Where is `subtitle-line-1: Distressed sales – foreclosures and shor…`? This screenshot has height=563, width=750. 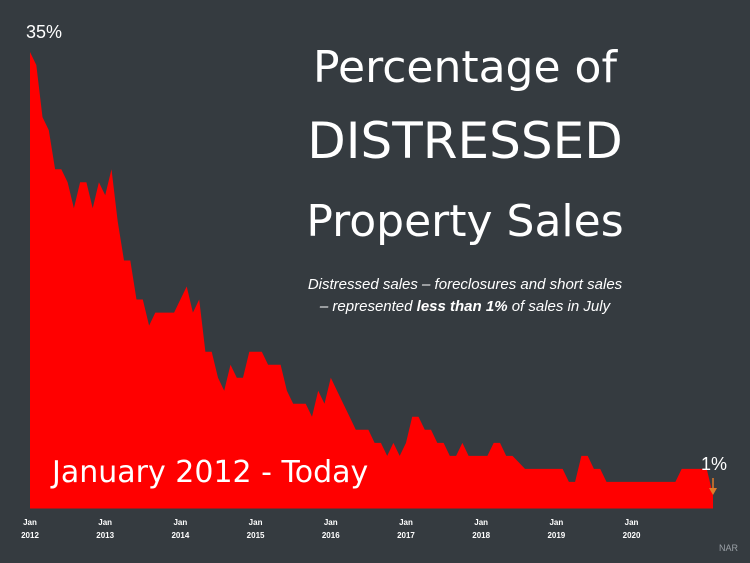
subtitle-line-1: Distressed sales – foreclosures and shor… is located at coordinates (465, 284).